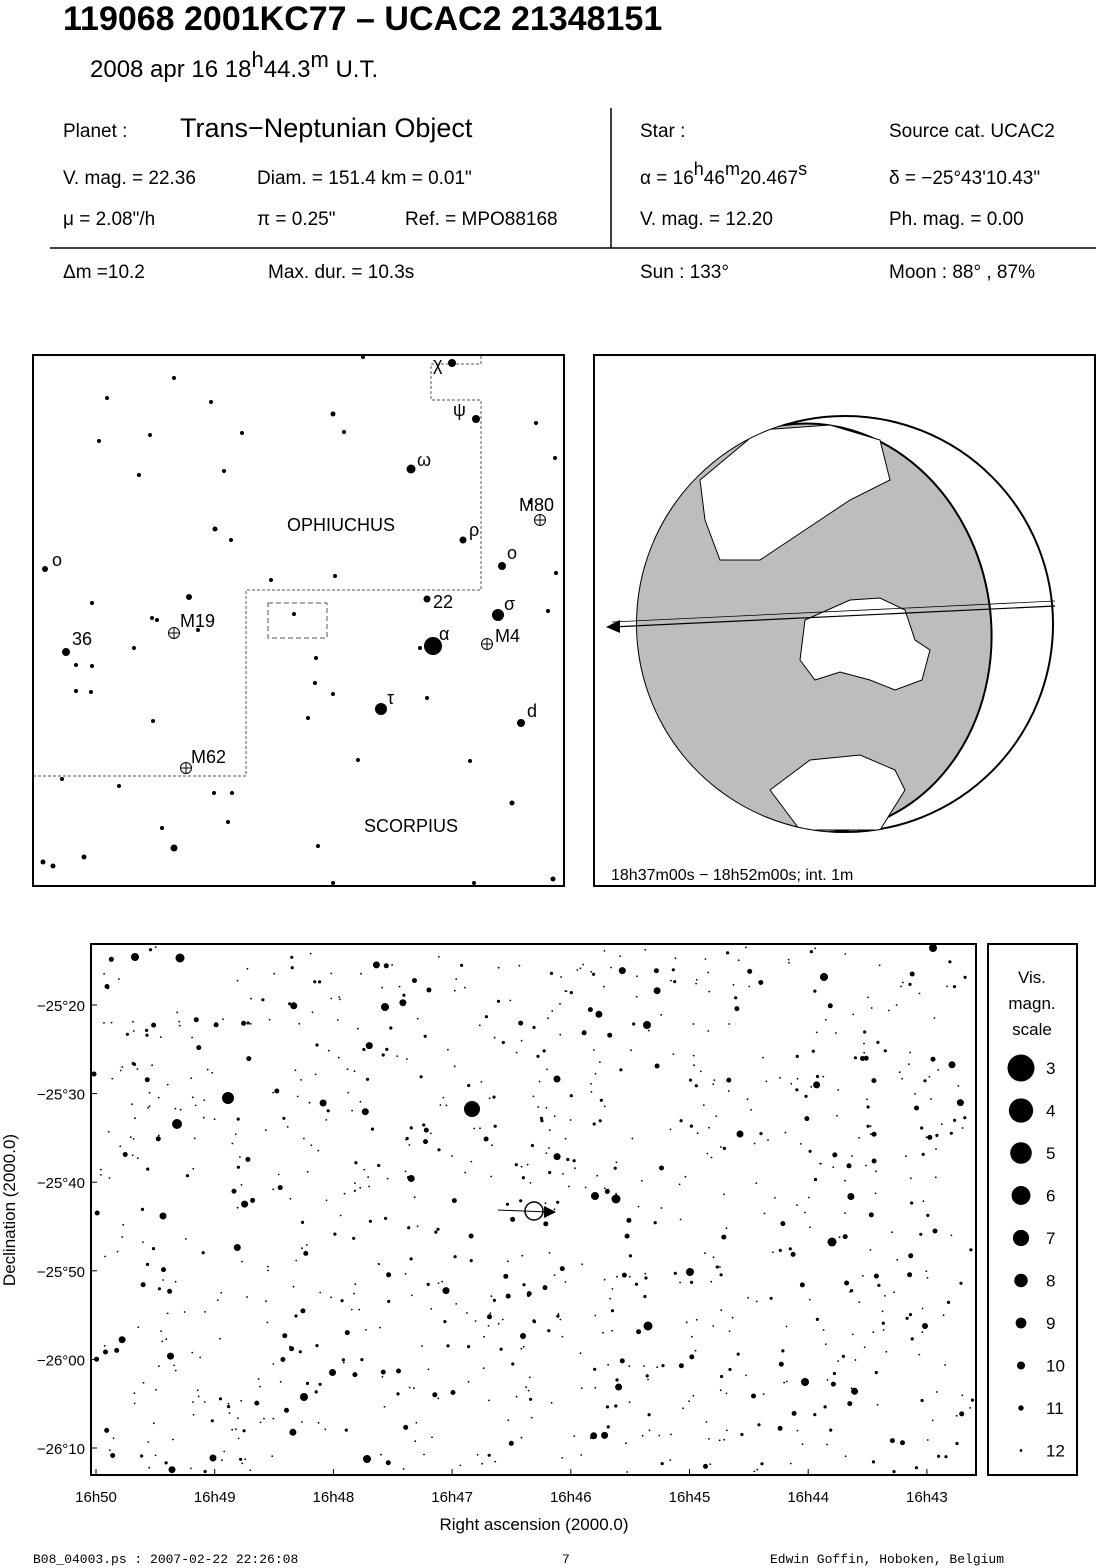  I want to click on ra-part: 20.467, so click(769, 178).